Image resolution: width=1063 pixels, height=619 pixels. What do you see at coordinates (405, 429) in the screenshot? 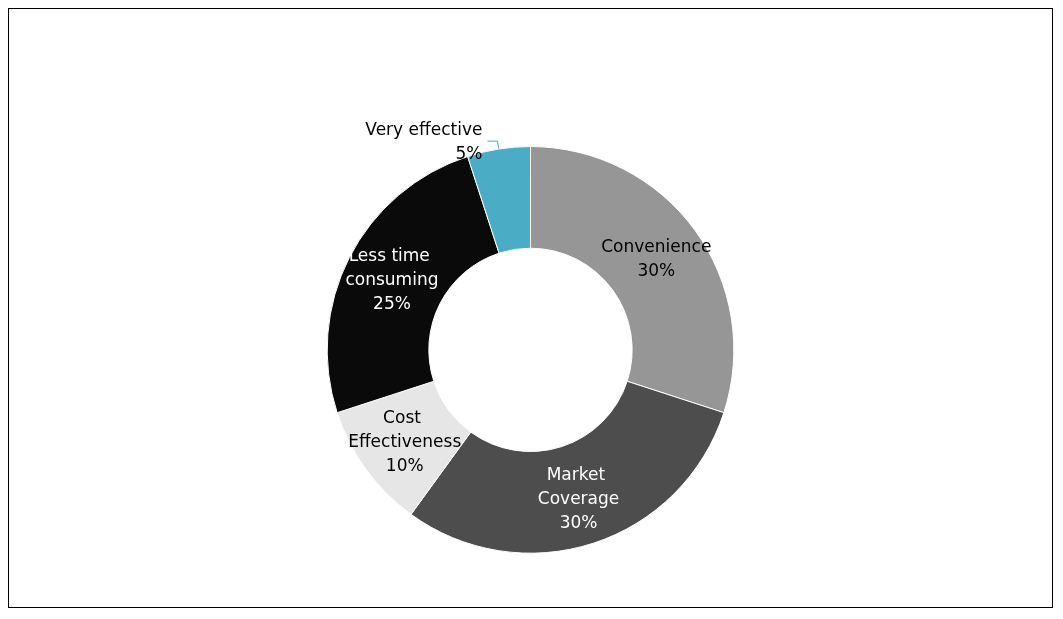
I see `slice-label: Cost Effectiveness` at bounding box center [405, 429].